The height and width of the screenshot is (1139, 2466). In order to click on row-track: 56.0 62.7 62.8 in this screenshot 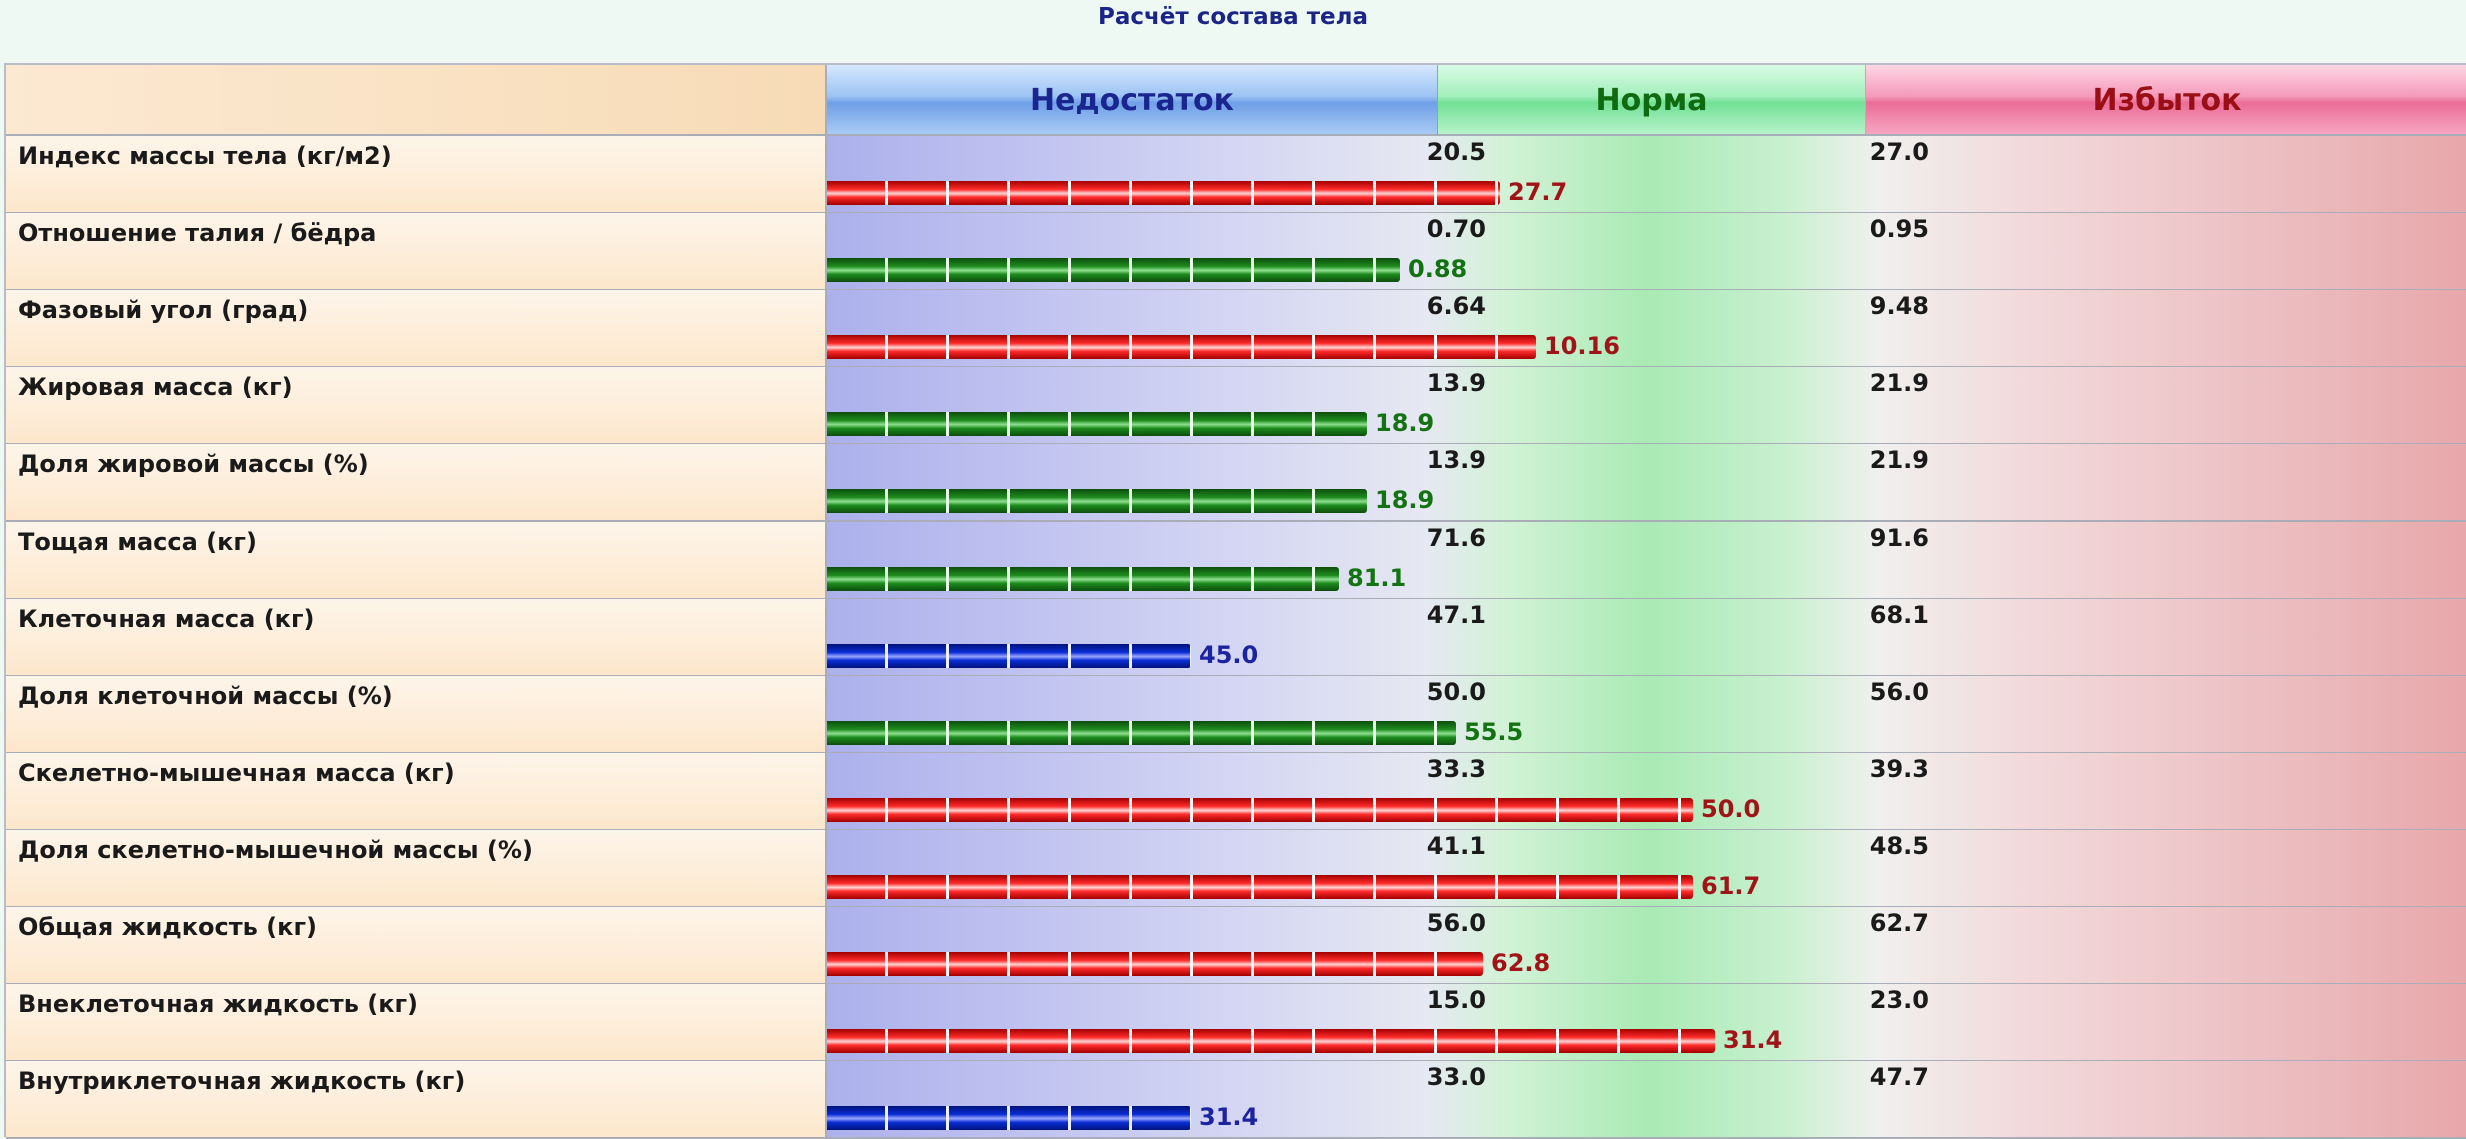, I will do `click(1646, 946)`.